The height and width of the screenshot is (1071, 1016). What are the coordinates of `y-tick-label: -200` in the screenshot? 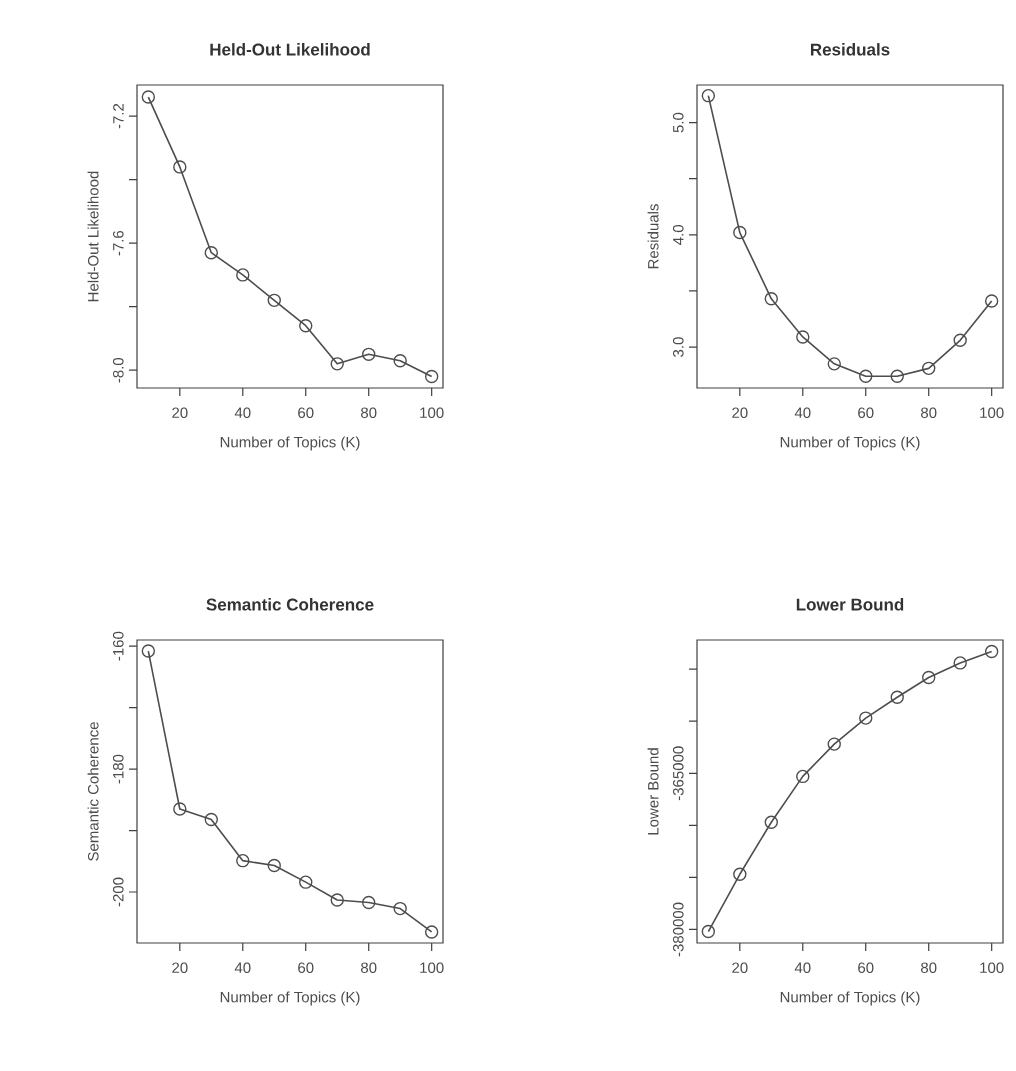 It's located at (118, 892).